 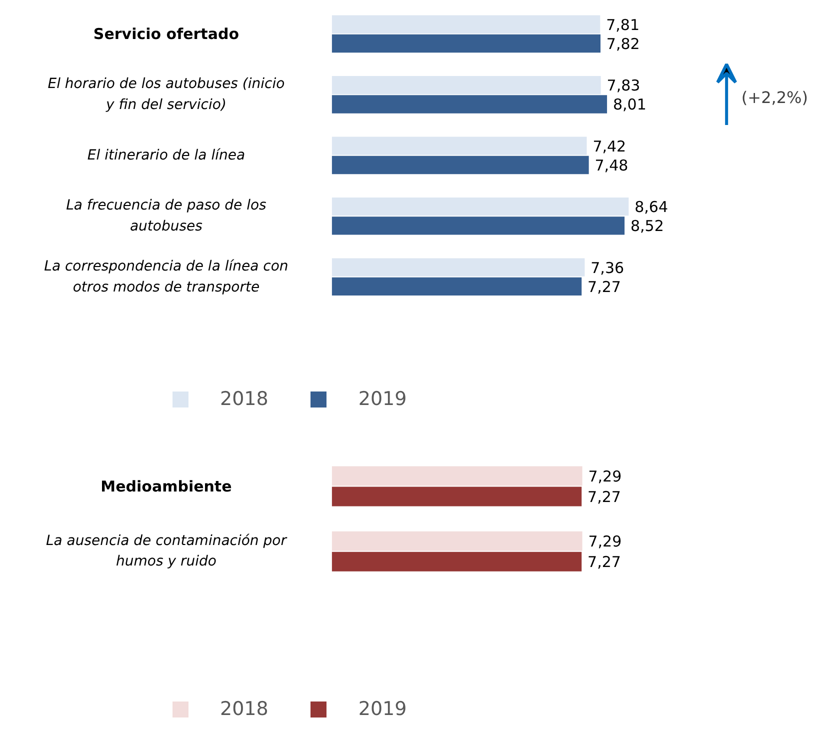 I want to click on y-tick-label: La correspondencia de la línea con otros modos de transporte, so click(x=166, y=277).